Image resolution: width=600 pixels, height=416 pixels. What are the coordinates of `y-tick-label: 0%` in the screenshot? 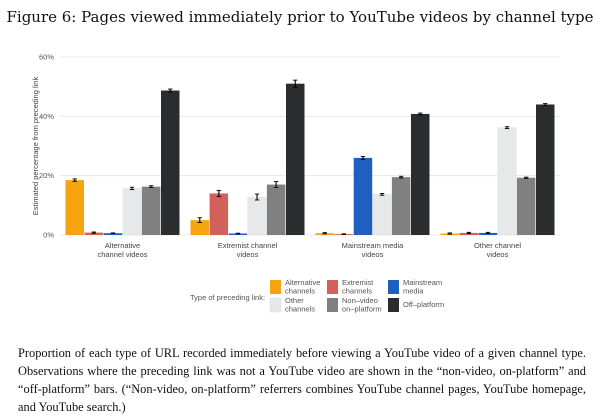 It's located at (48, 235).